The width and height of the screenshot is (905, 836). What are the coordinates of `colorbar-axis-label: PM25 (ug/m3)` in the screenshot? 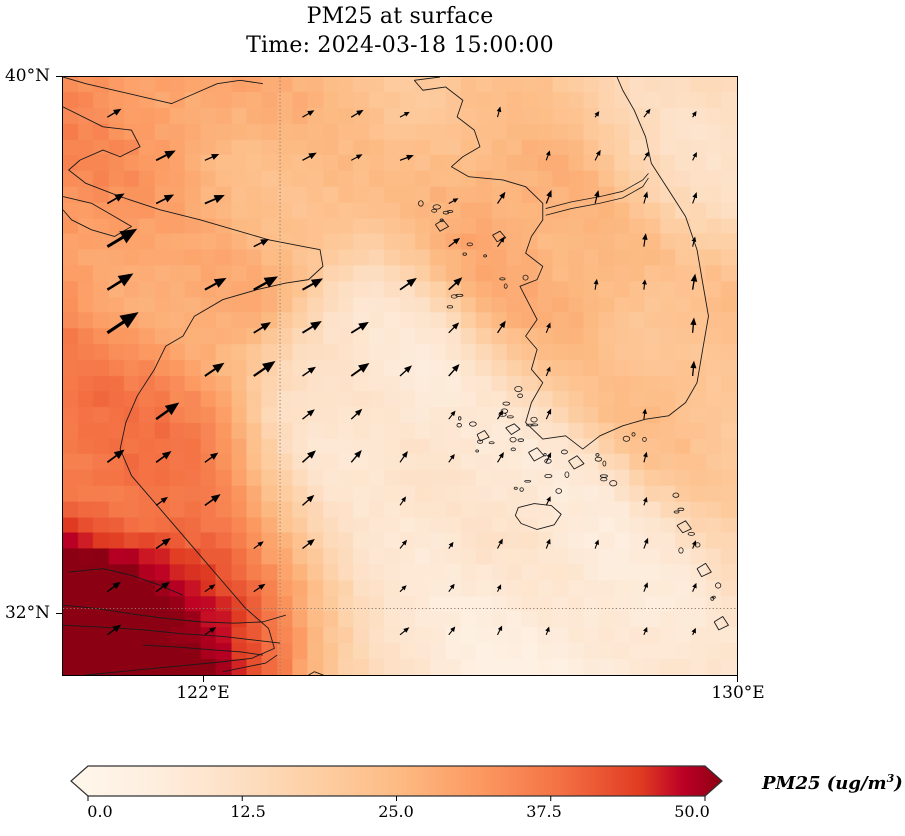 It's located at (832, 783).